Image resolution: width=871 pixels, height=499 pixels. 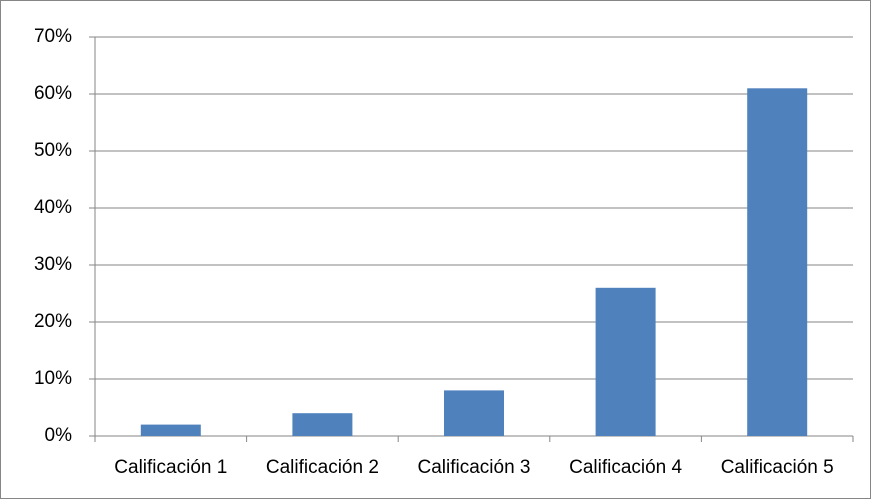 I want to click on y-tick-label: 30%, so click(x=53, y=264).